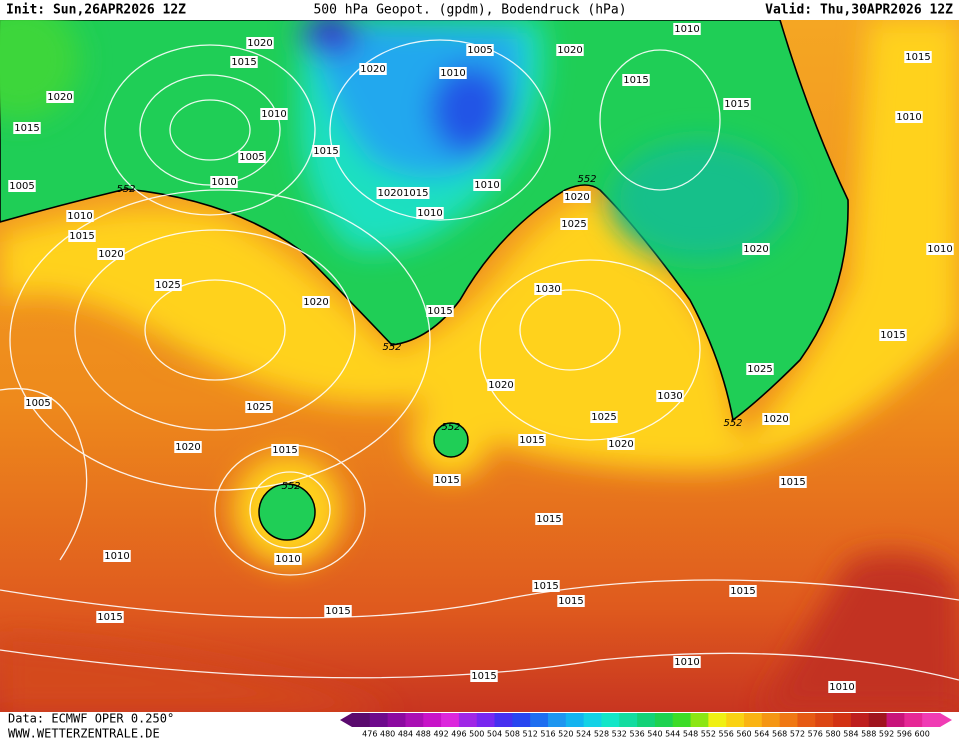  I want to click on colorbar-label: 568, so click(779, 734).